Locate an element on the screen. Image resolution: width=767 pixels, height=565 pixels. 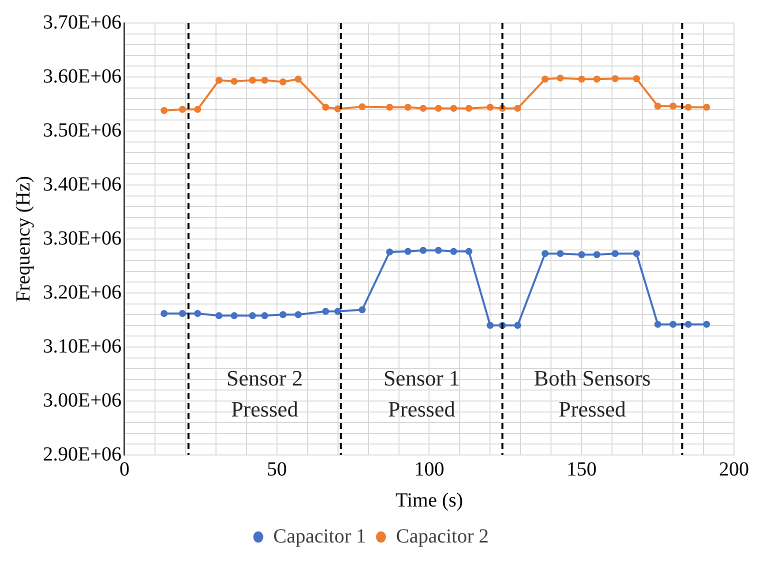
annotation: Both Sensors Pressed is located at coordinates (592, 393).